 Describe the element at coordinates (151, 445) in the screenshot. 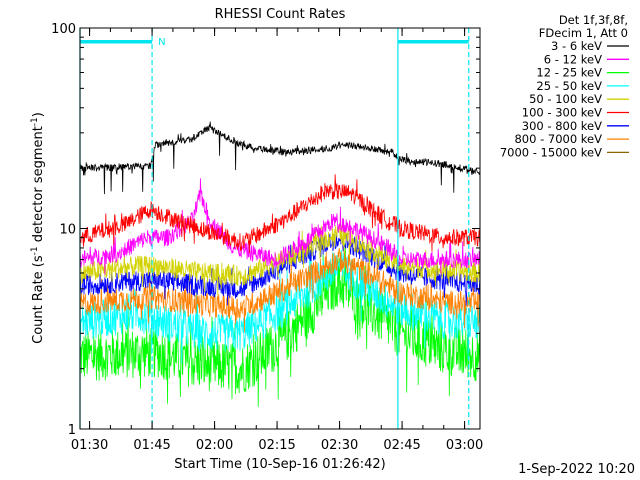

I see `x-tick-label: 01:45` at that location.